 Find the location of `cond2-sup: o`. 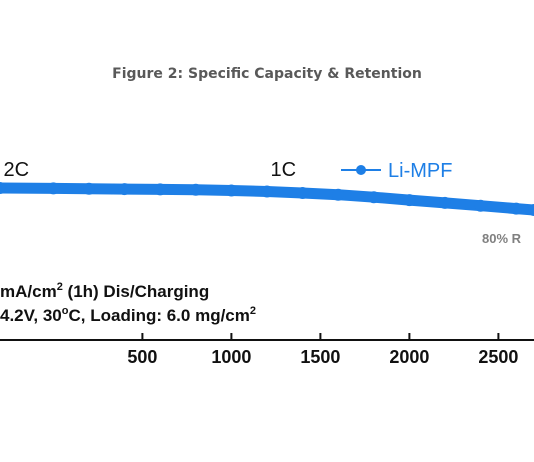

cond2-sup: o is located at coordinates (65, 311).